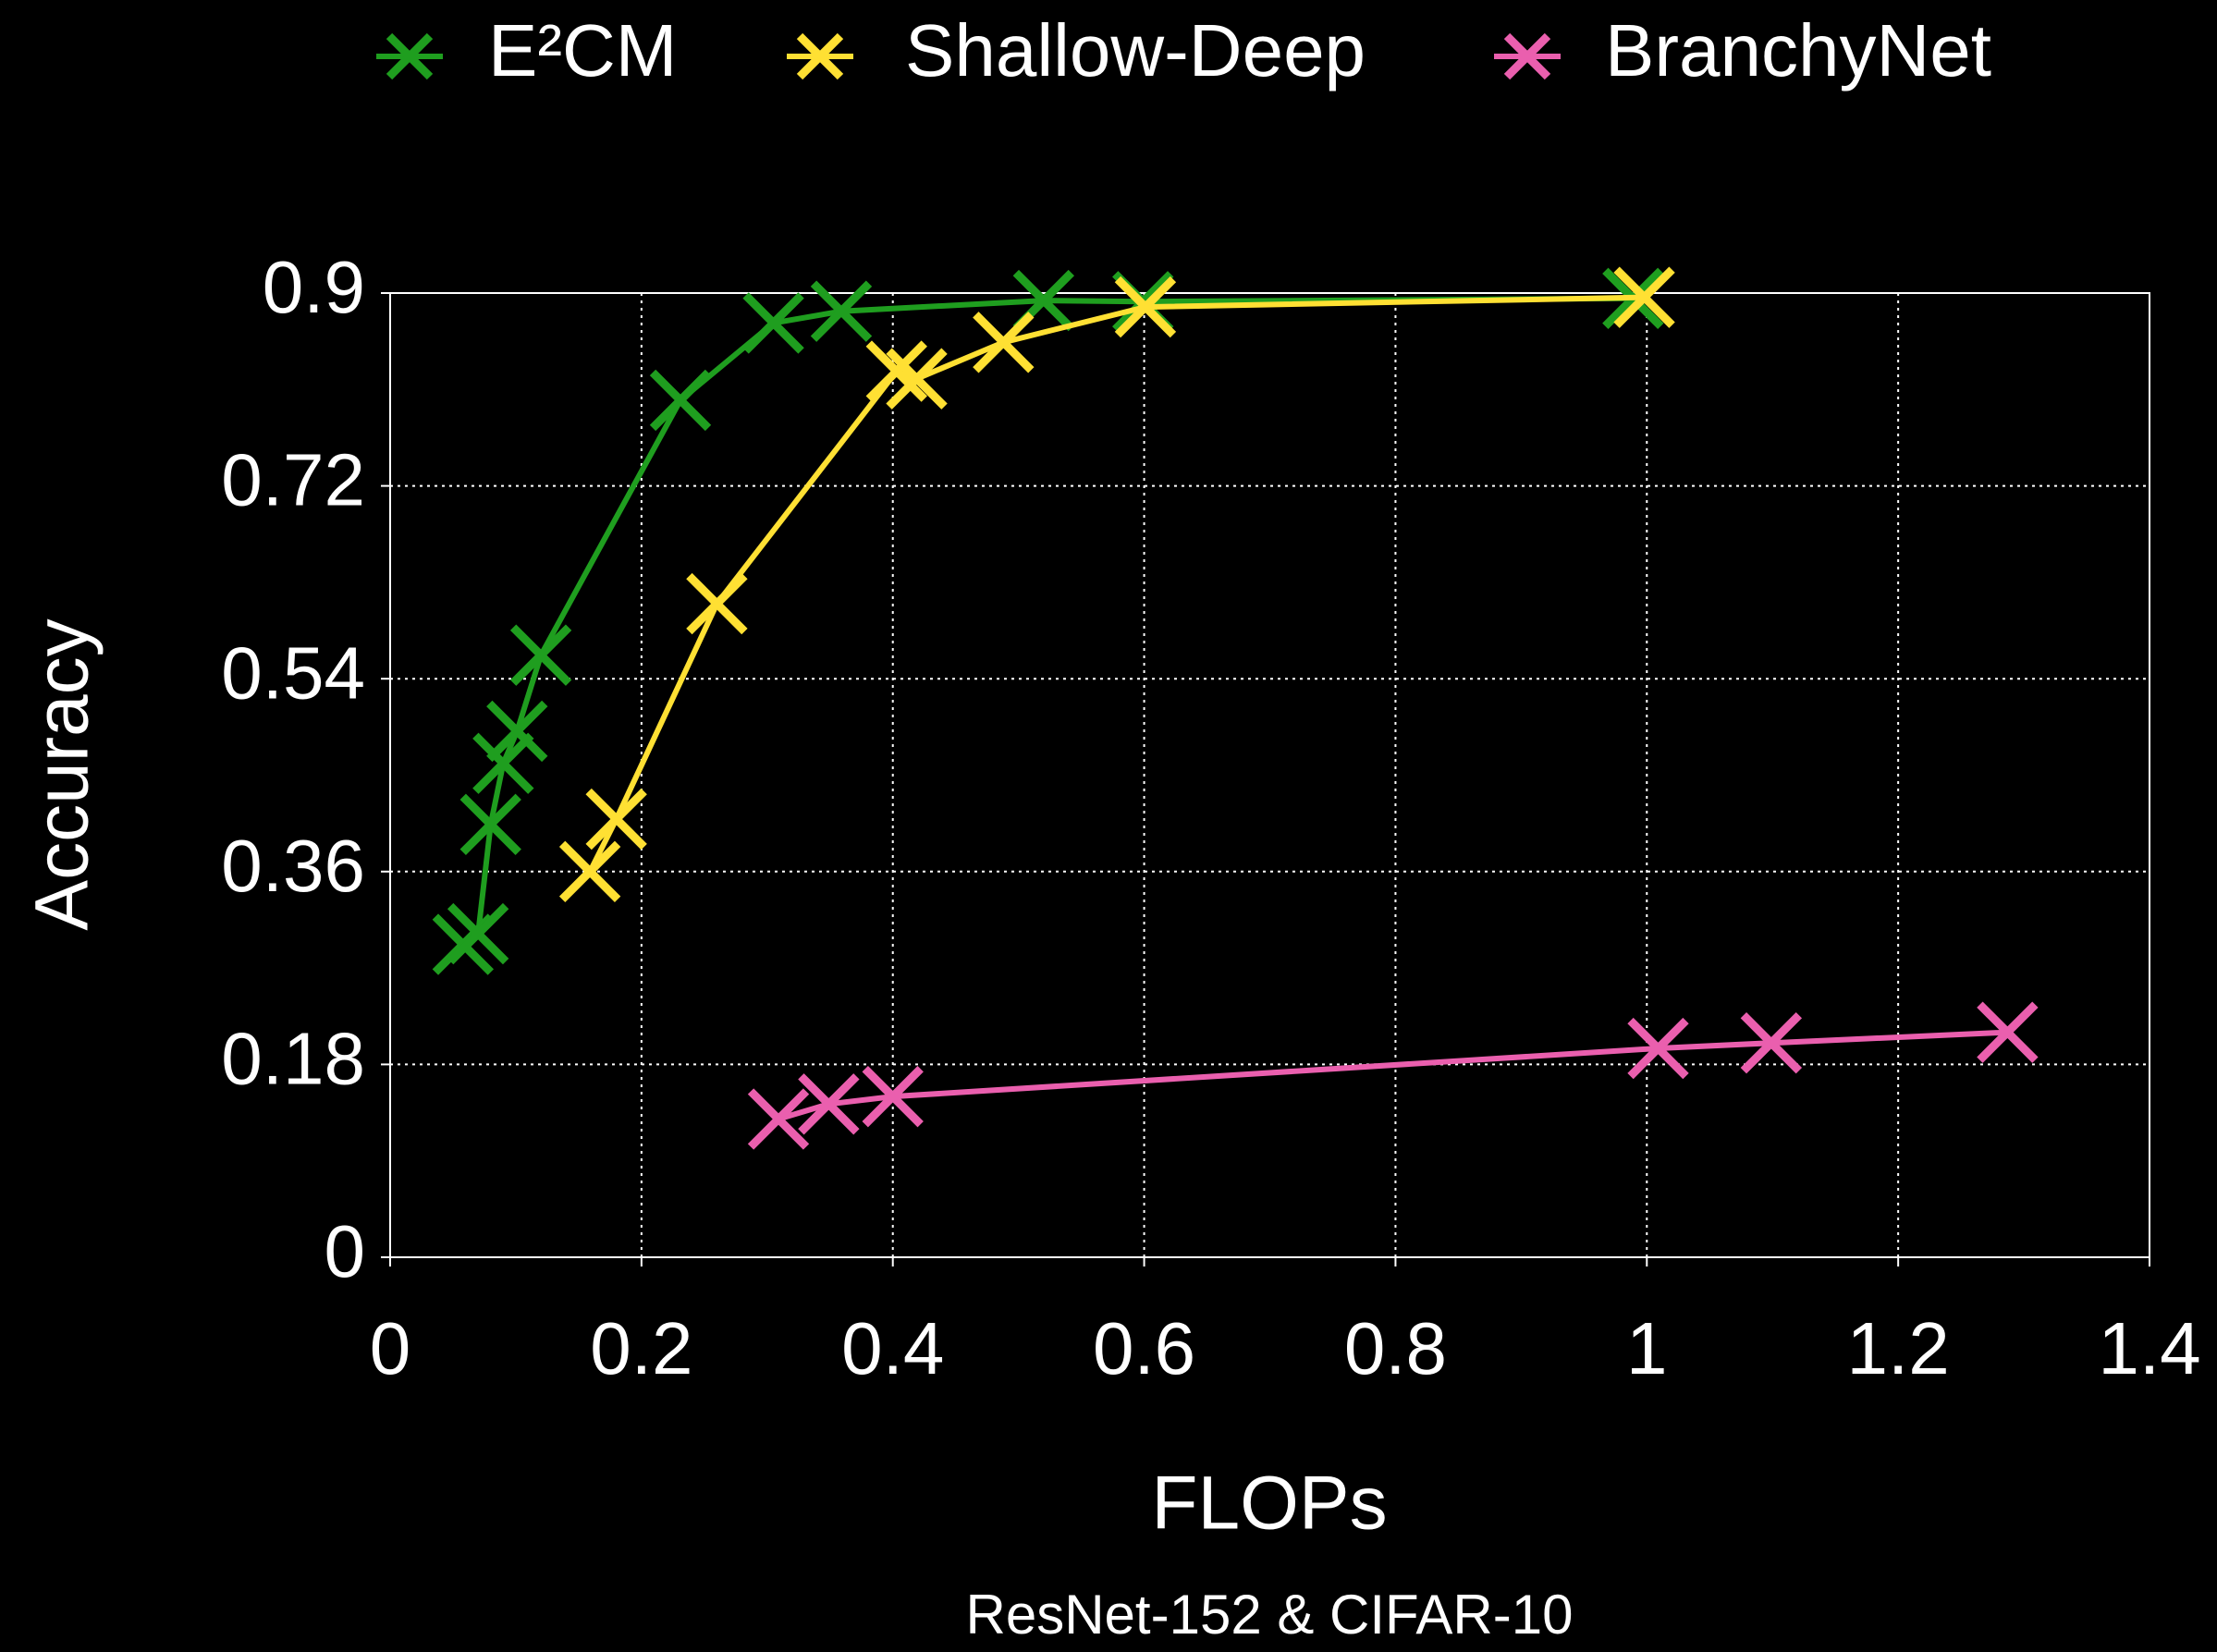  I want to click on y-tick-label: 0.9, so click(314, 287).